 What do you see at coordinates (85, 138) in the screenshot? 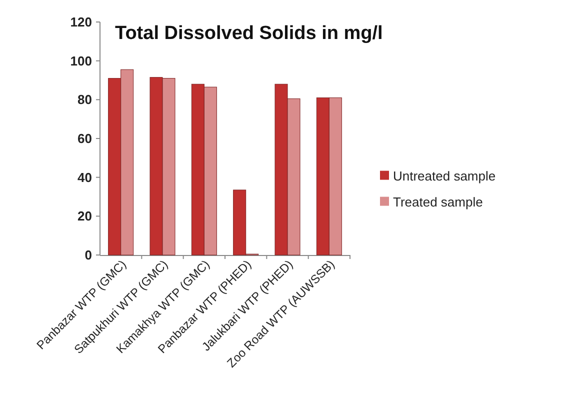
I see `y-tick-label: 60` at bounding box center [85, 138].